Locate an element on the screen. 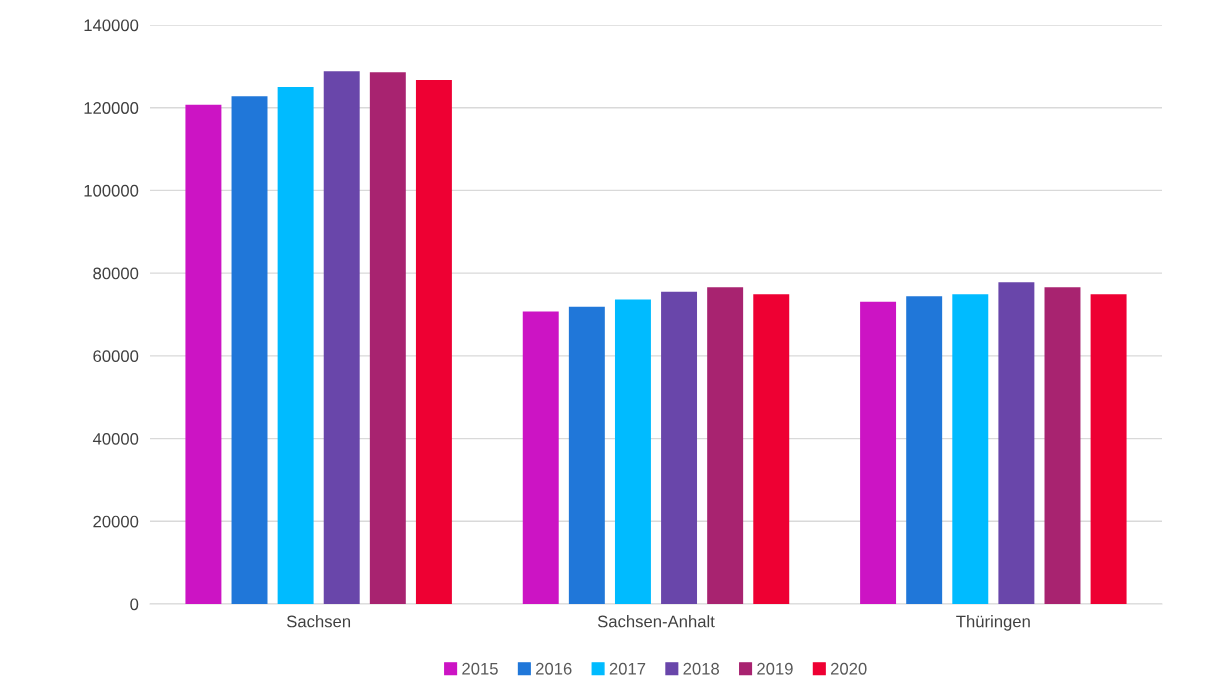 The width and height of the screenshot is (1214, 682). y-tick-label: 80000 is located at coordinates (116, 273).